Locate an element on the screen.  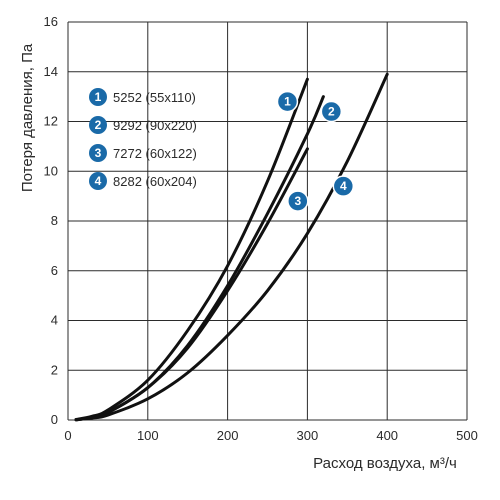
x-tick-label: 400 is located at coordinates (387, 435).